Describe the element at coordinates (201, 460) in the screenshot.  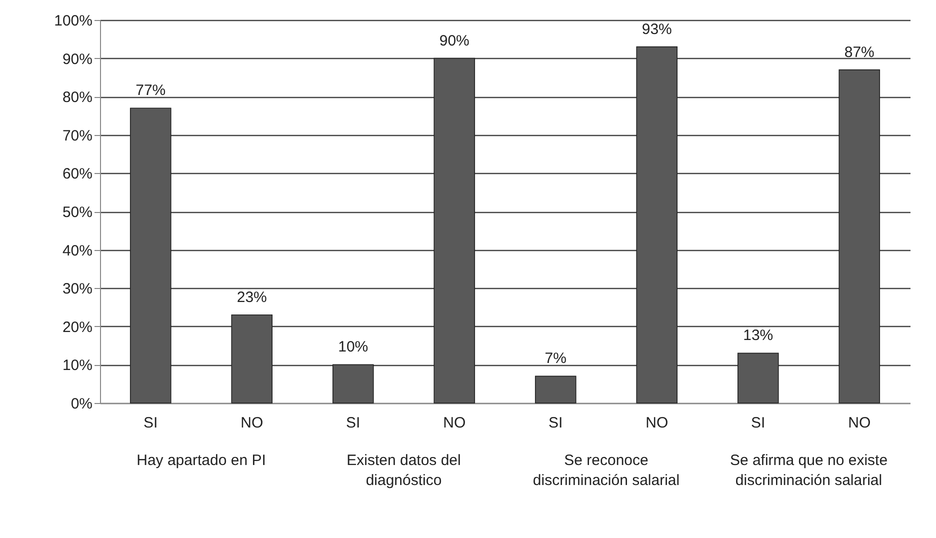
I see `text: Hay apartado en PI` at that location.